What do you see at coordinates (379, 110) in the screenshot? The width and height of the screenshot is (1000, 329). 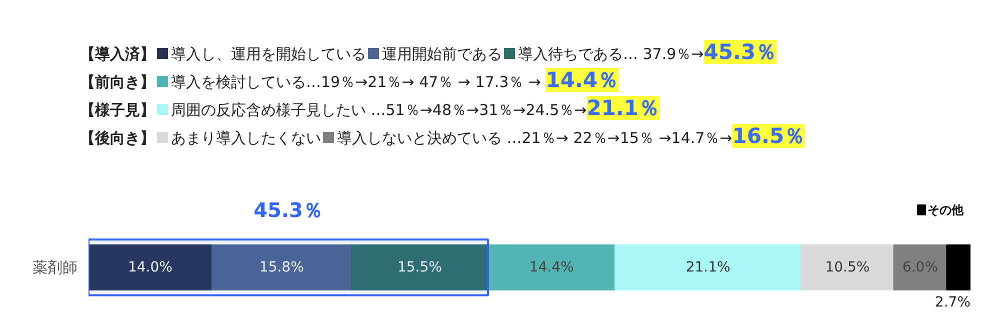 I see `text: 周囲の反応含め様子見したい …51％→48％→31％→24.5％→` at bounding box center [379, 110].